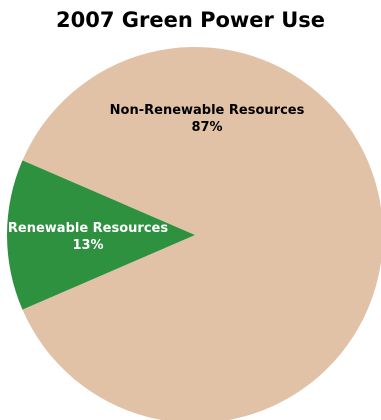 The image size is (381, 420). What do you see at coordinates (87, 245) in the screenshot?
I see `slice-value-renewable-resources: 13%` at bounding box center [87, 245].